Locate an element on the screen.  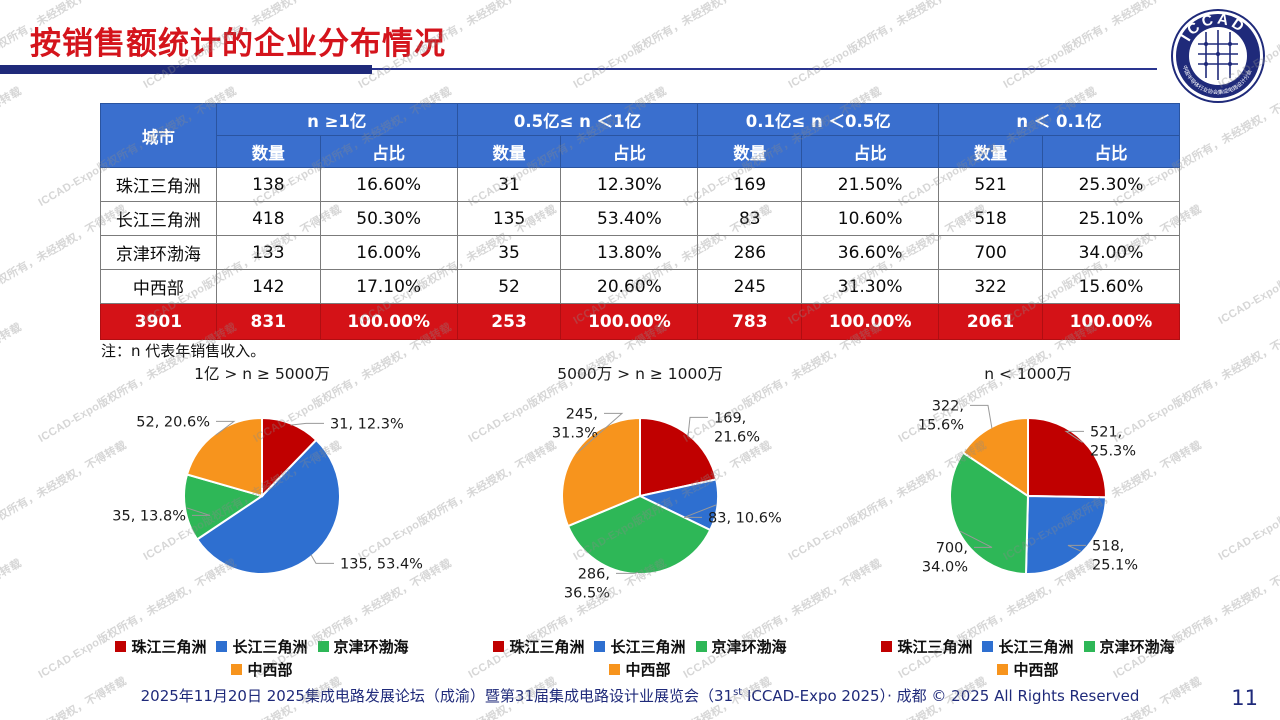
pie-slice-label: 700, 34.0% is located at coordinates (945, 558).